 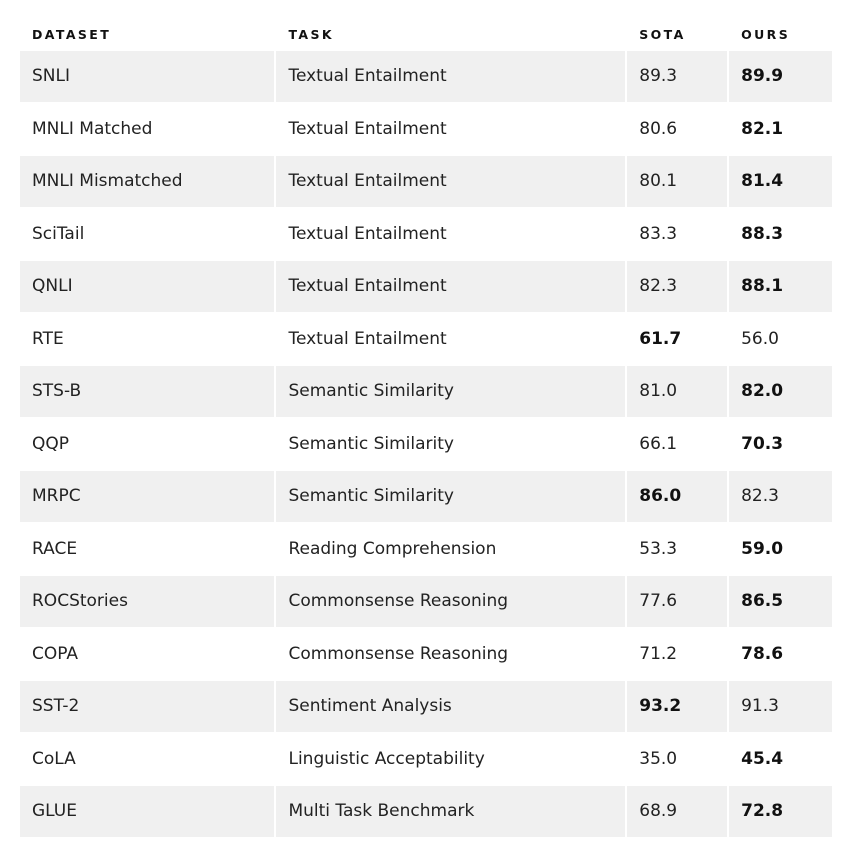 I want to click on table-row: MRPC Semantic Similarity 86.0 82.3, so click(x=426, y=497).